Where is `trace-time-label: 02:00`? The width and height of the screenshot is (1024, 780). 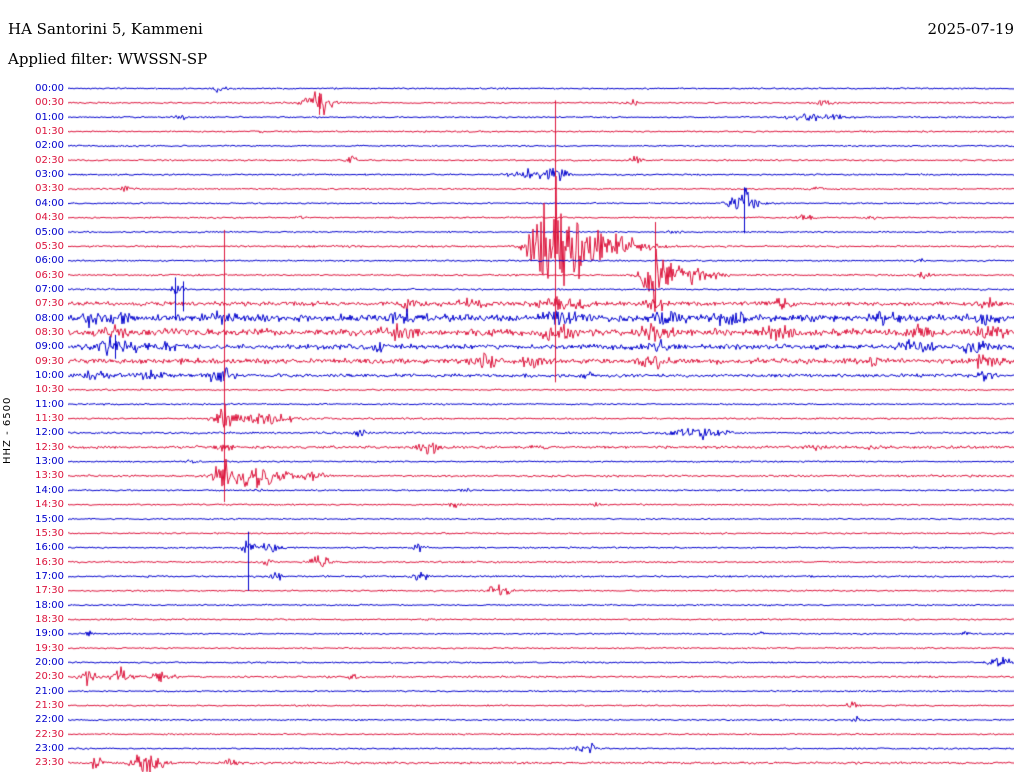
trace-time-label: 02:00 is located at coordinates (49, 146).